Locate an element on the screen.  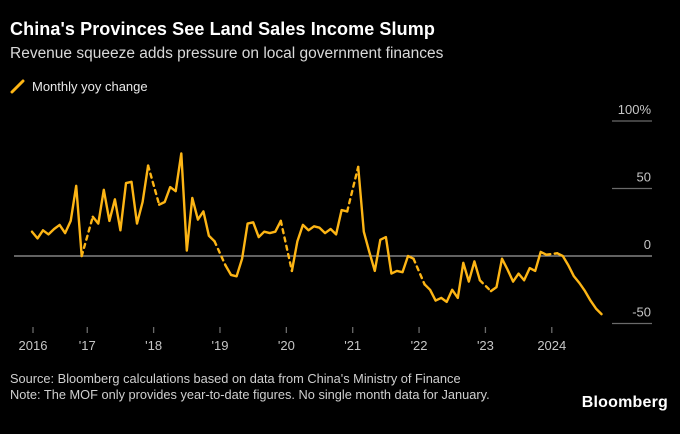
x-axis-label: '23 is located at coordinates (485, 345).